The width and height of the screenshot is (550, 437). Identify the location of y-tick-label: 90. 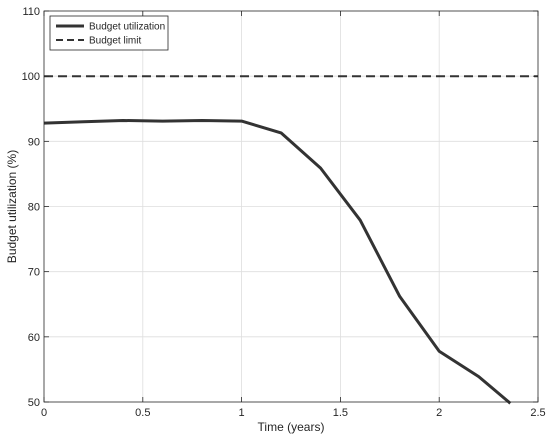
(34, 142).